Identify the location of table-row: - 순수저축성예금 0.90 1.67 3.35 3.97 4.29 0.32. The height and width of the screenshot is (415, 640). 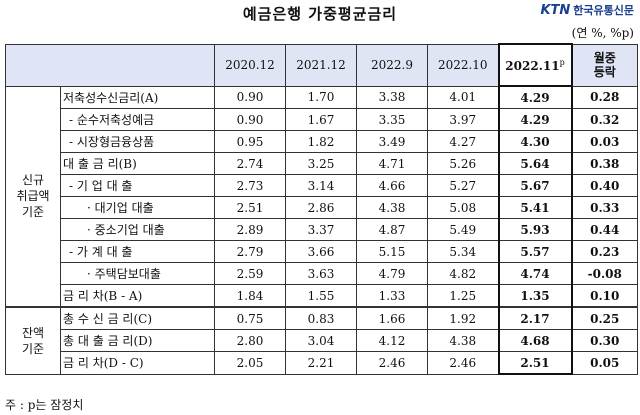
(322, 119).